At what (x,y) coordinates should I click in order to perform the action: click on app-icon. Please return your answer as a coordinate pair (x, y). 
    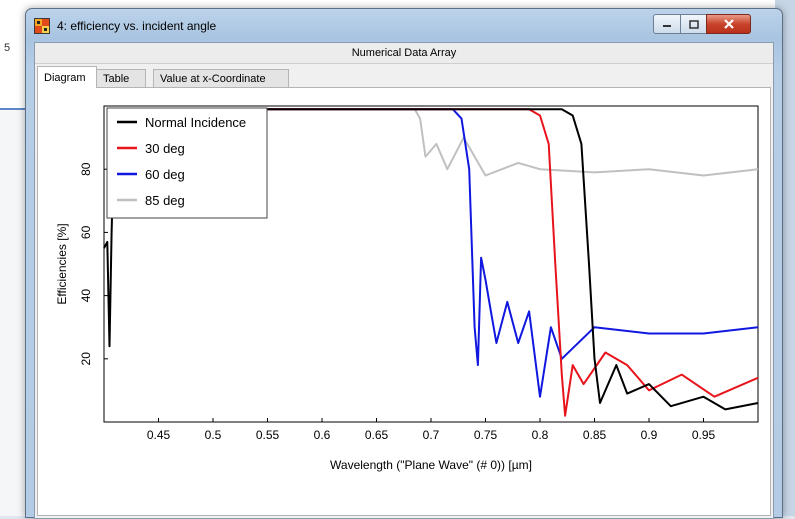
    Looking at the image, I should click on (42, 26).